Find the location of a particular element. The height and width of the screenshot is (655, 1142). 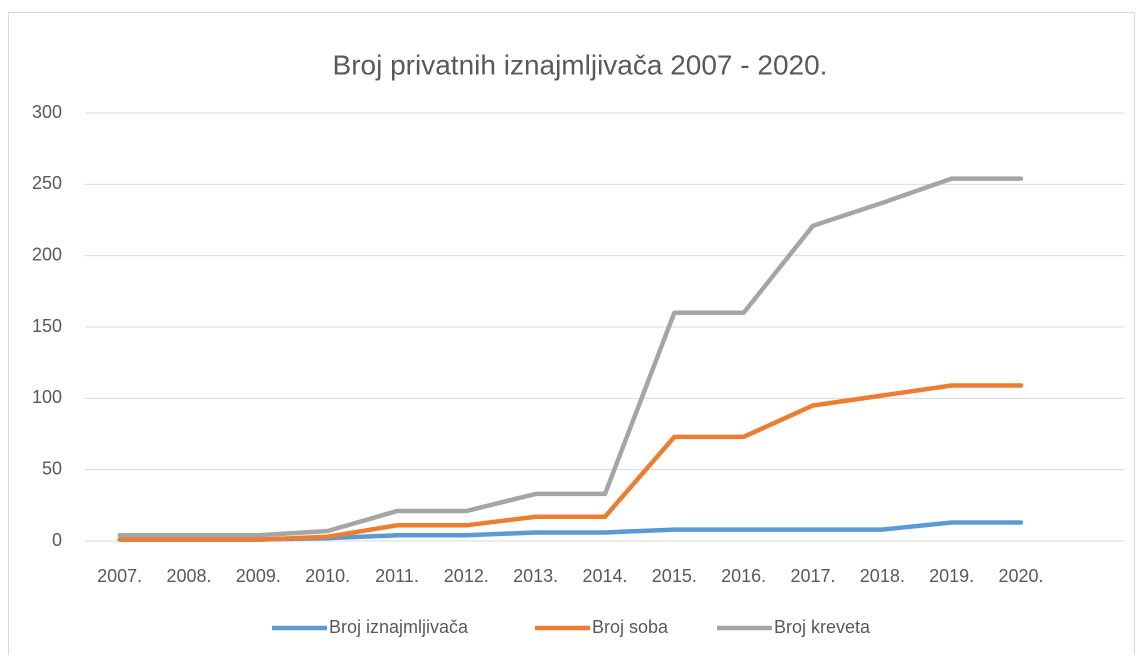

y-tick-label: 100 is located at coordinates (47, 397).